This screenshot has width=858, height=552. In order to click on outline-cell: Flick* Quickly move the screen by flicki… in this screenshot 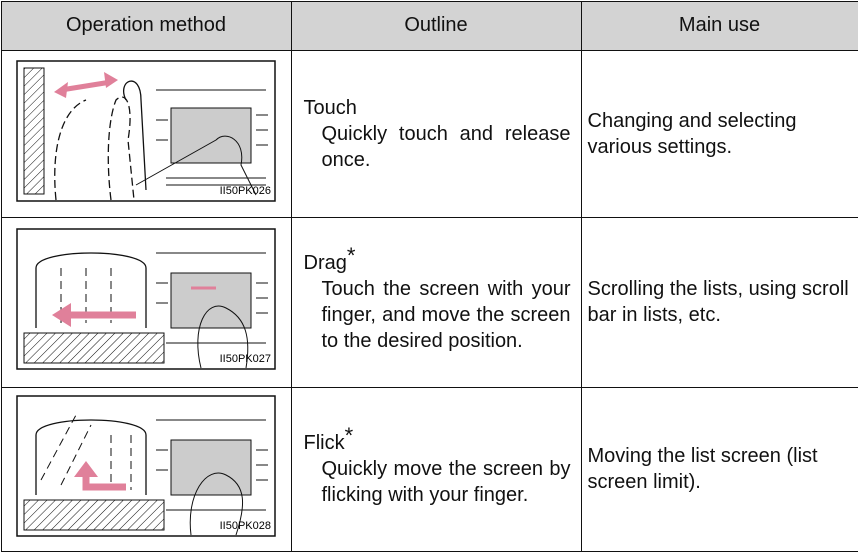, I will do `click(436, 469)`.